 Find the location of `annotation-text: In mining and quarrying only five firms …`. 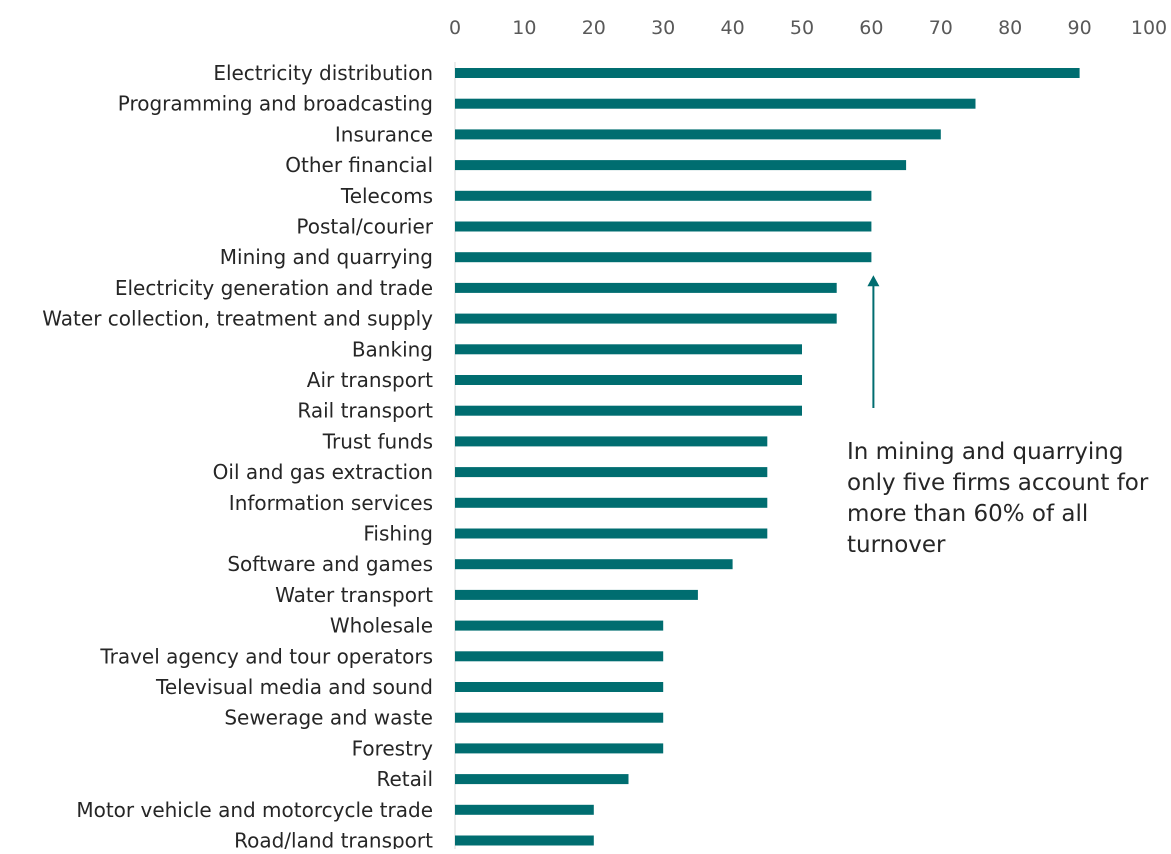

annotation-text: In mining and quarrying only five firms … is located at coordinates (998, 498).